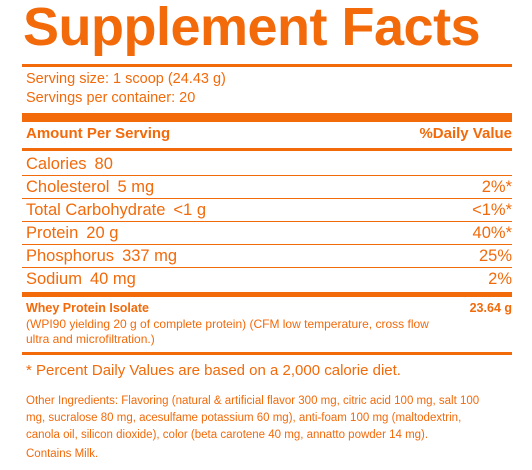 This screenshot has height=470, width=532. Describe the element at coordinates (54, 279) in the screenshot. I see `nutrient-name: Sodium` at that location.